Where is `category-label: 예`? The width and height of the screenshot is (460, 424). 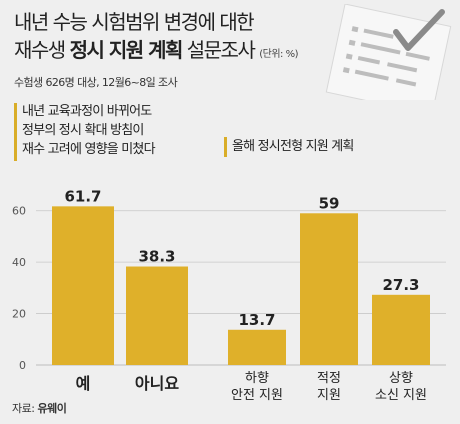 category-label: 예 is located at coordinates (83, 383).